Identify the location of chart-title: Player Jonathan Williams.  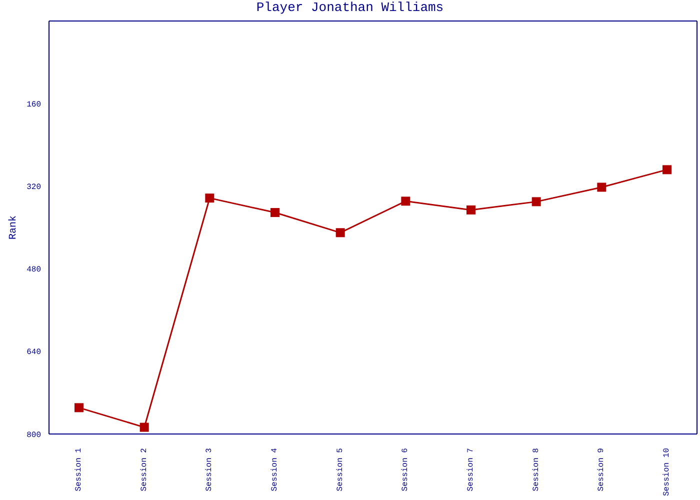
(350, 7).